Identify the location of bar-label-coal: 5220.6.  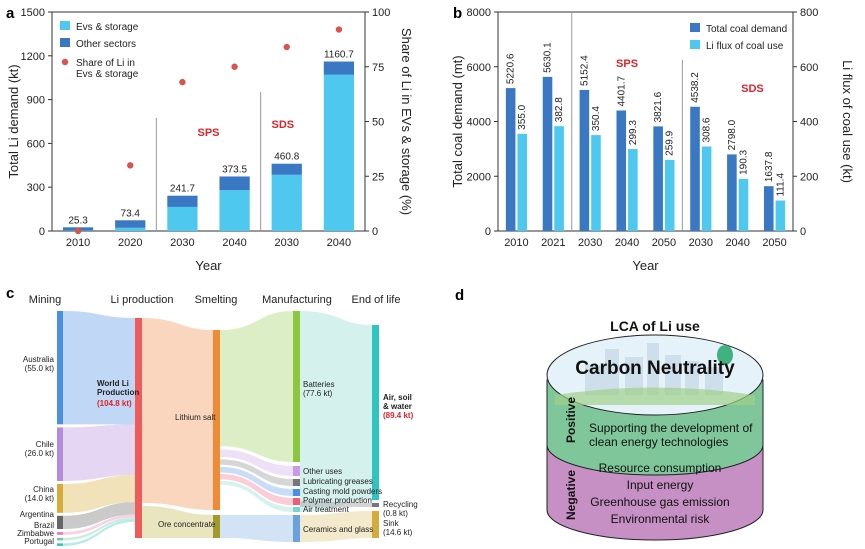
(511, 68).